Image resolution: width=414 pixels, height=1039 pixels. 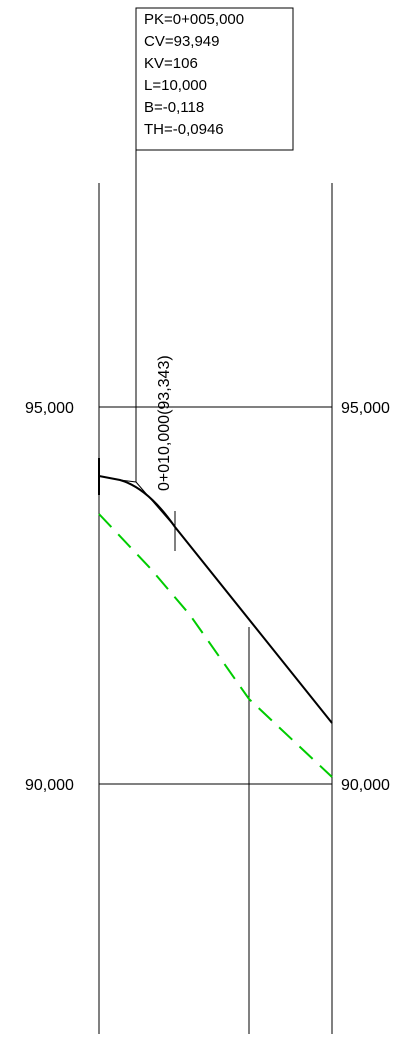 I want to click on elev-label-left-90: 90,000, so click(x=49, y=785).